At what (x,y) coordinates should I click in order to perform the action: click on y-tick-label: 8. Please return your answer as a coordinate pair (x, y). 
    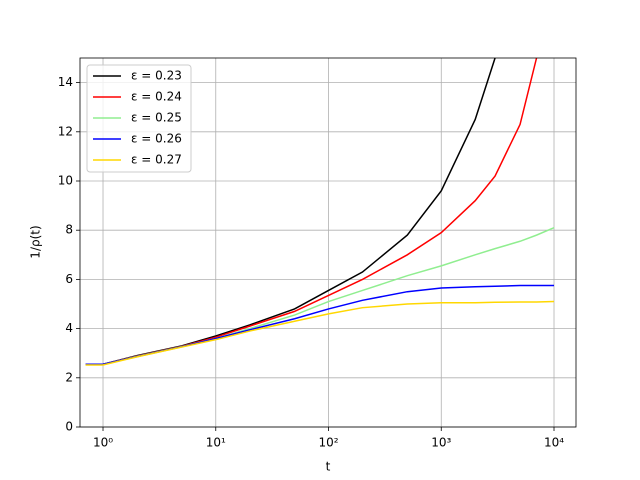
    Looking at the image, I should click on (69, 230).